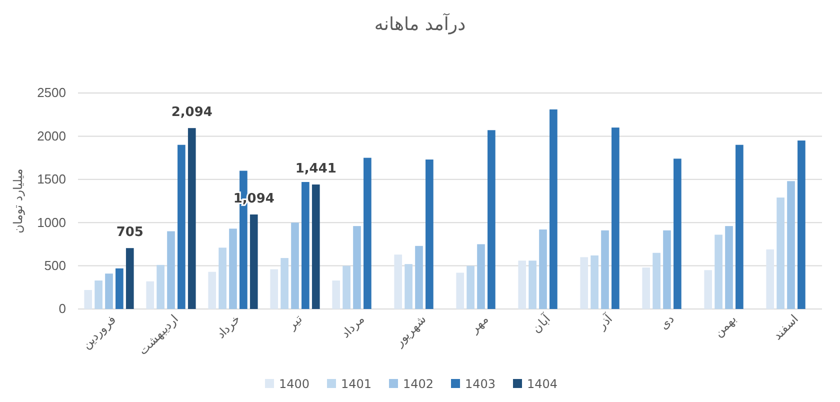  Describe the element at coordinates (605, 321) in the screenshot. I see `x-tick-label: آذر` at that location.